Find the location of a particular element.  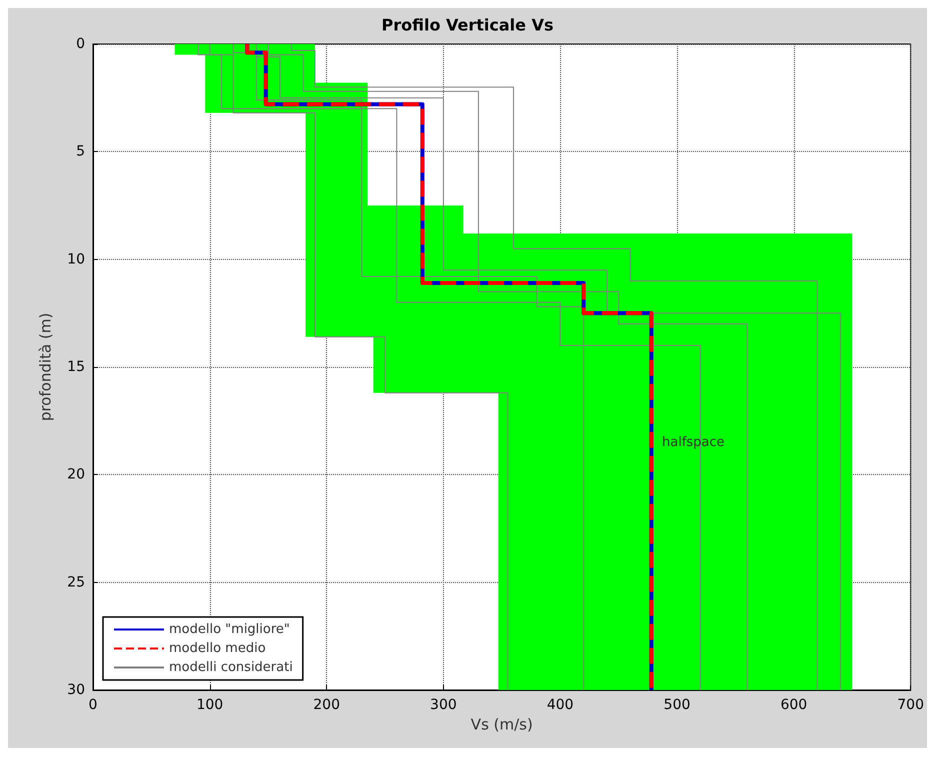

y-tick-label: 20 is located at coordinates (76, 474).